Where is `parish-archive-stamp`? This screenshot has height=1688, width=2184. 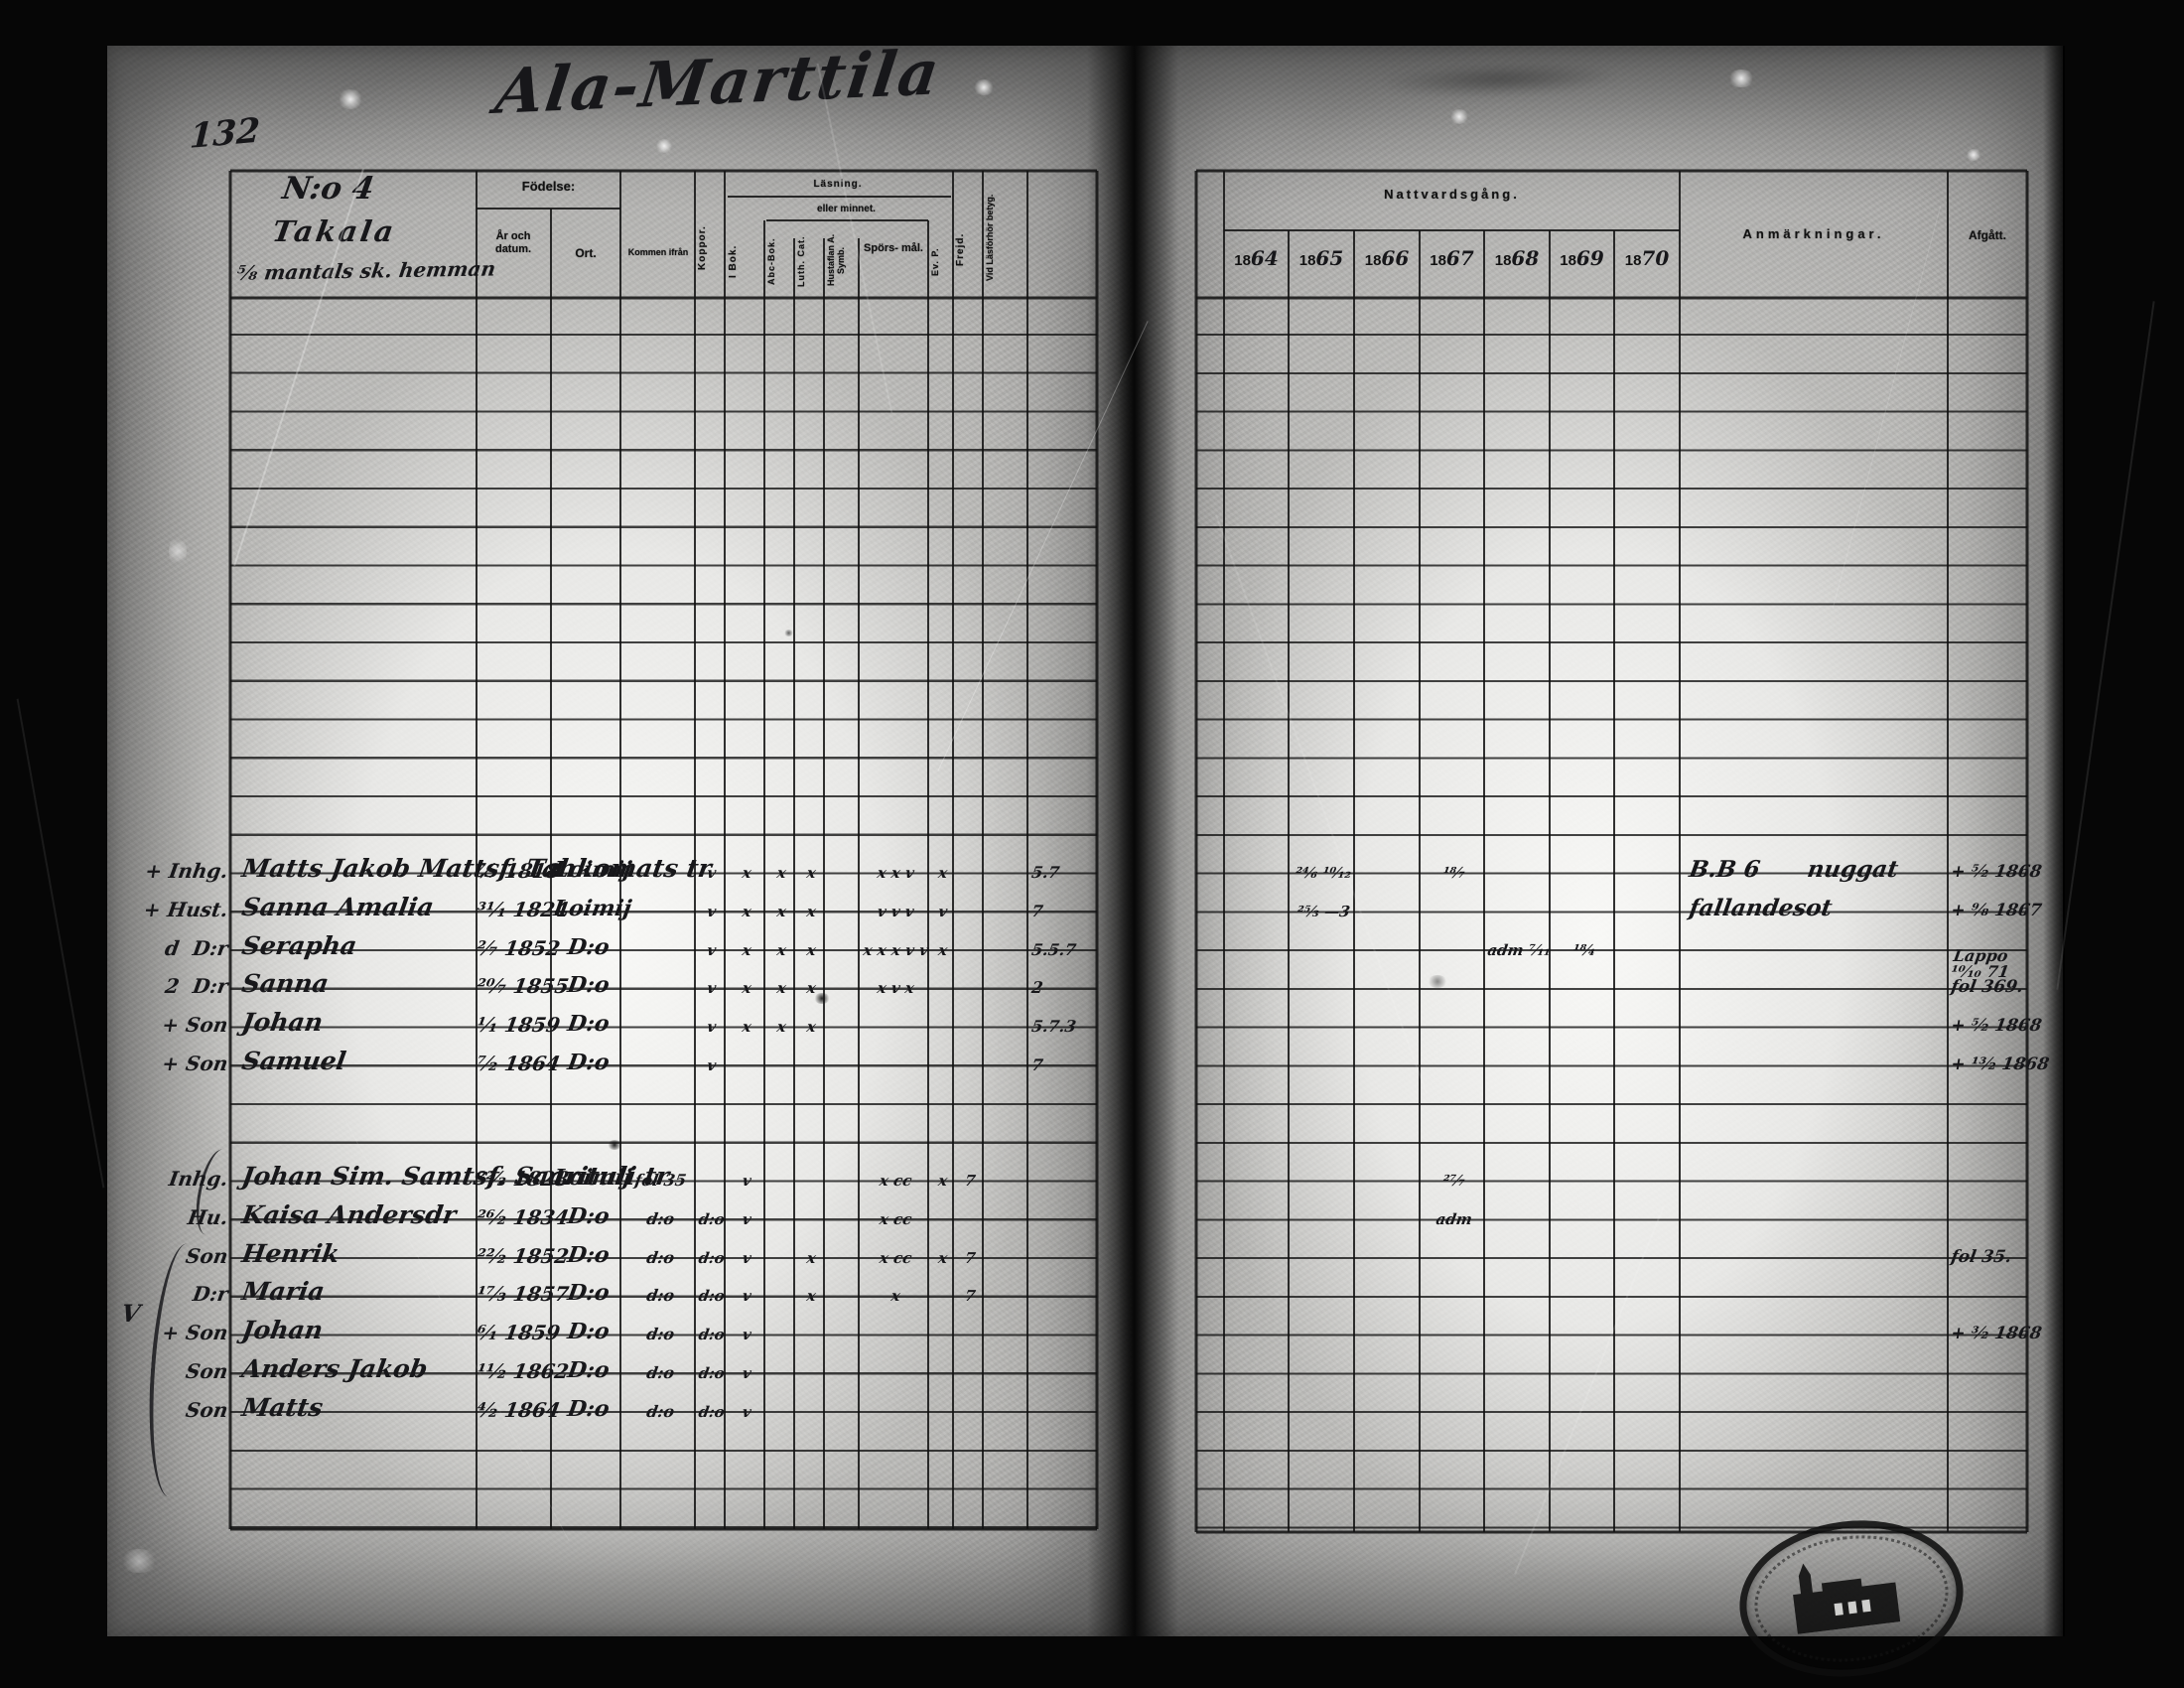
parish-archive-stamp is located at coordinates (1851, 1597).